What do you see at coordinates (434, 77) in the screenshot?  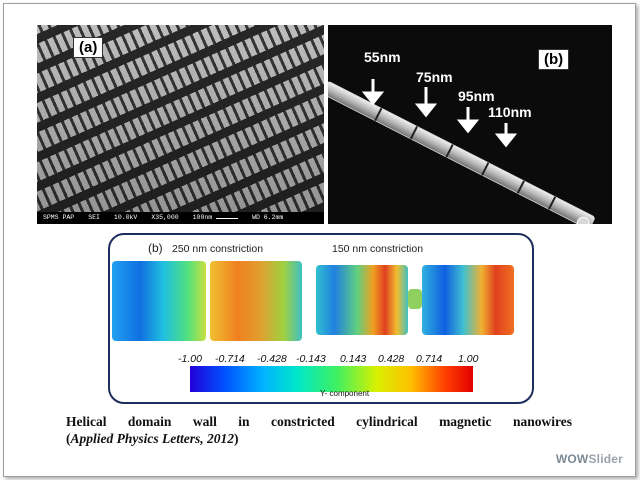 I see `arrow-label-75nm: 75nm` at bounding box center [434, 77].